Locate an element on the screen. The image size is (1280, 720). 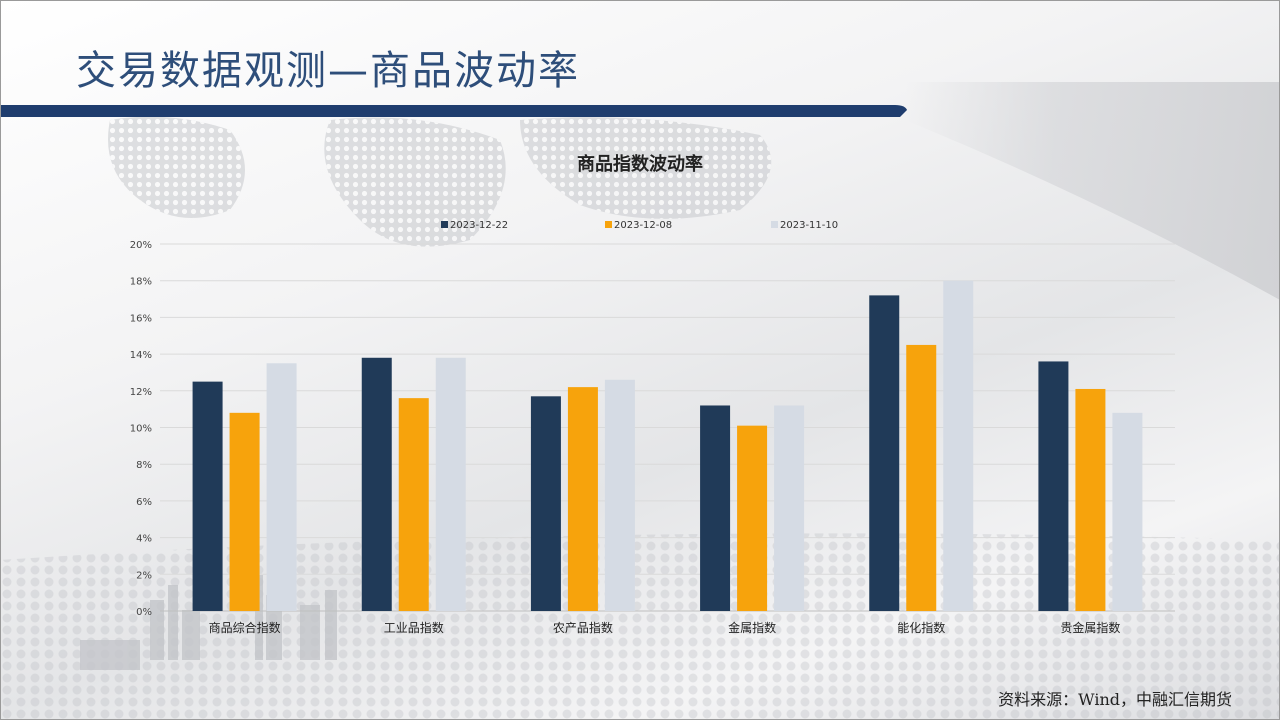
legend-label: 2023-12-08 is located at coordinates (643, 225).